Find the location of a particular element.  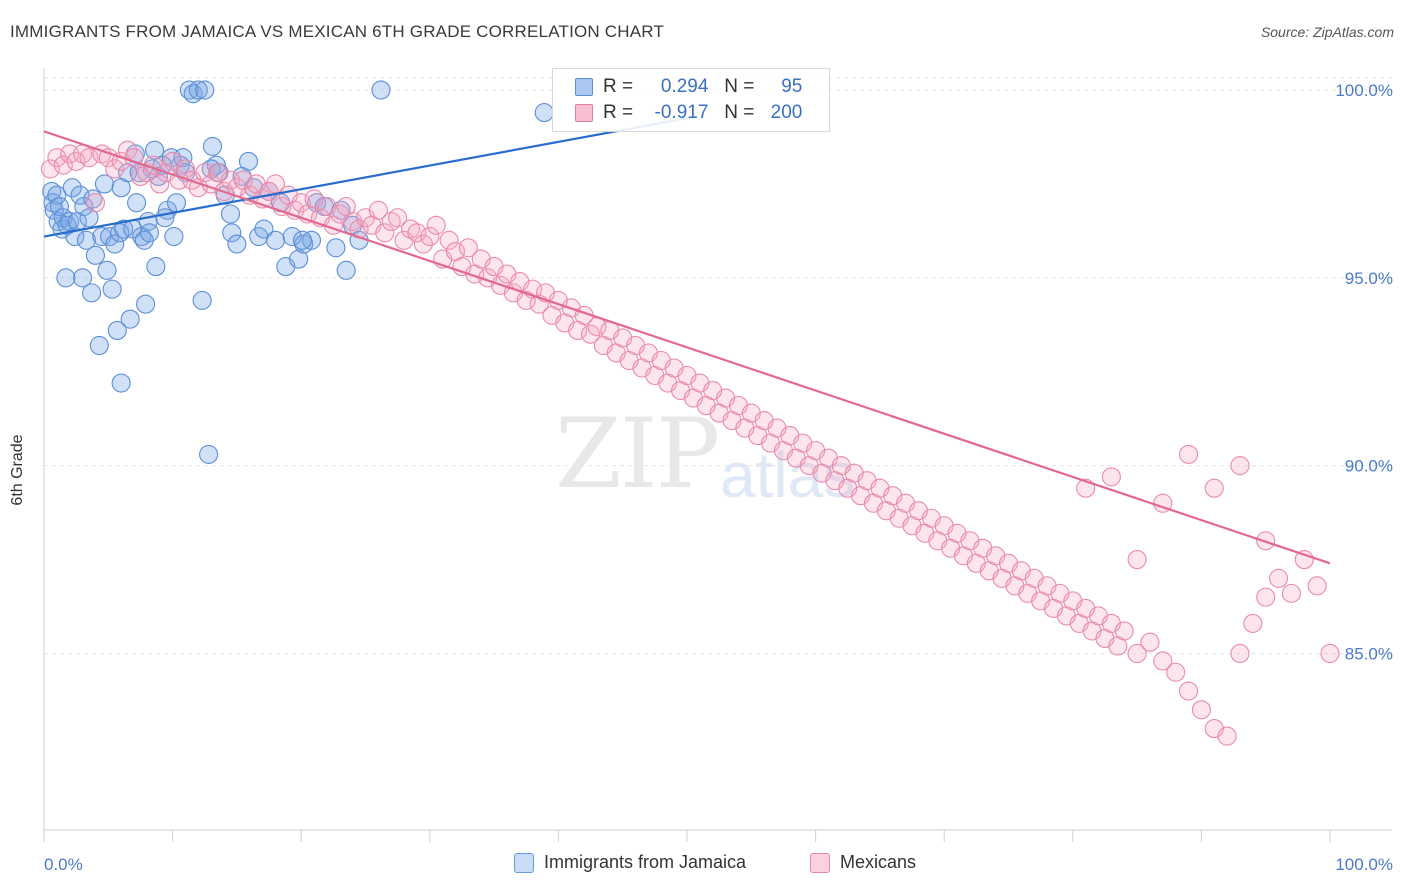

correlation-legend: R = 0.294 N = 95 R = -0.917 N = 200 is located at coordinates (691, 100).